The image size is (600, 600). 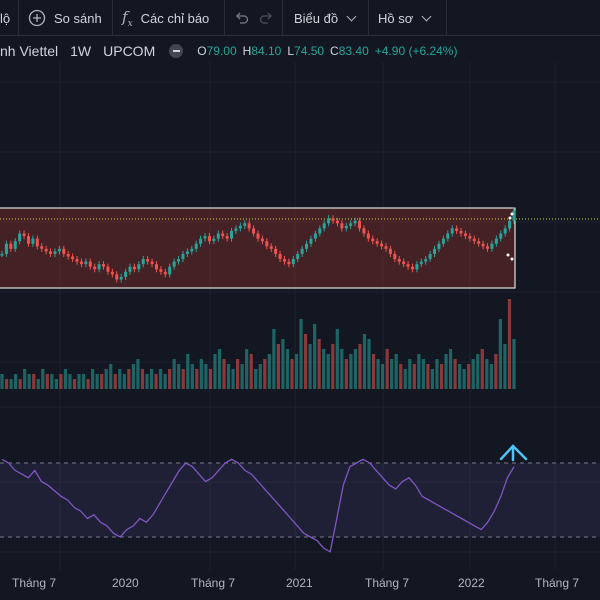 What do you see at coordinates (81, 51) in the screenshot?
I see `symbol-interval: 1W` at bounding box center [81, 51].